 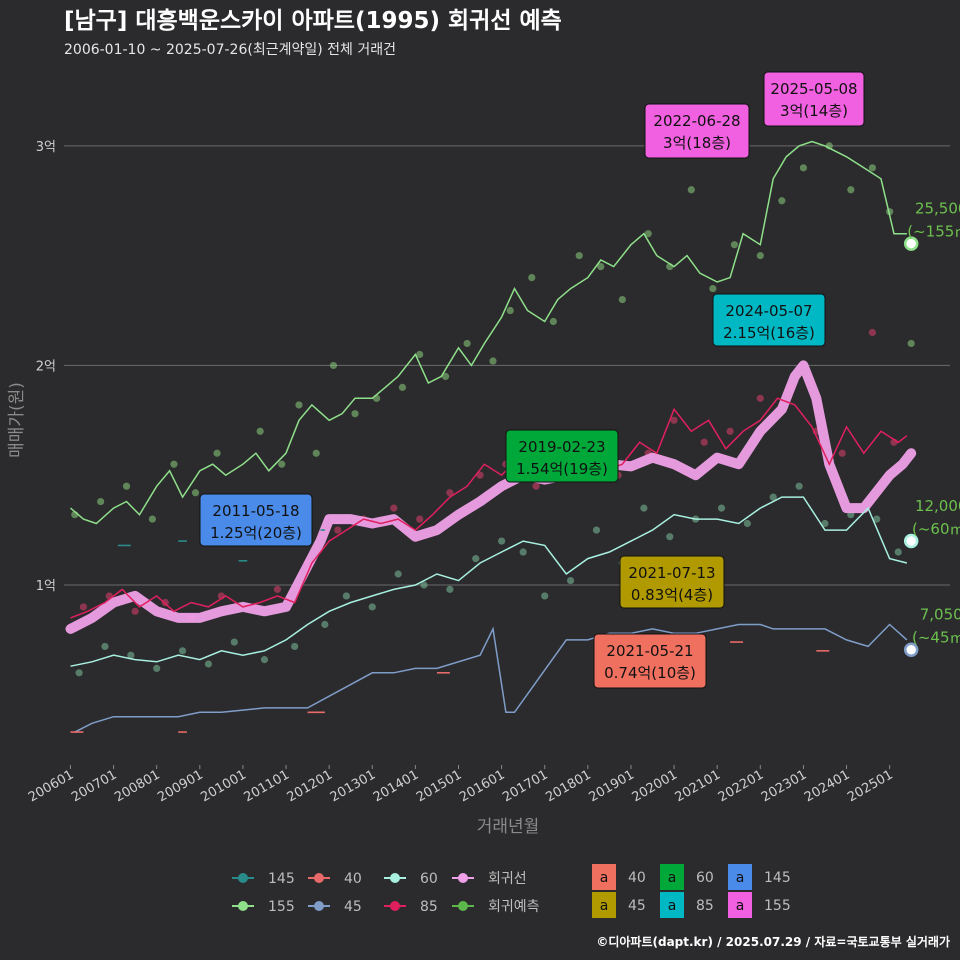 What do you see at coordinates (508, 827) in the screenshot?
I see `x-axis-title: 거래년월` at bounding box center [508, 827].